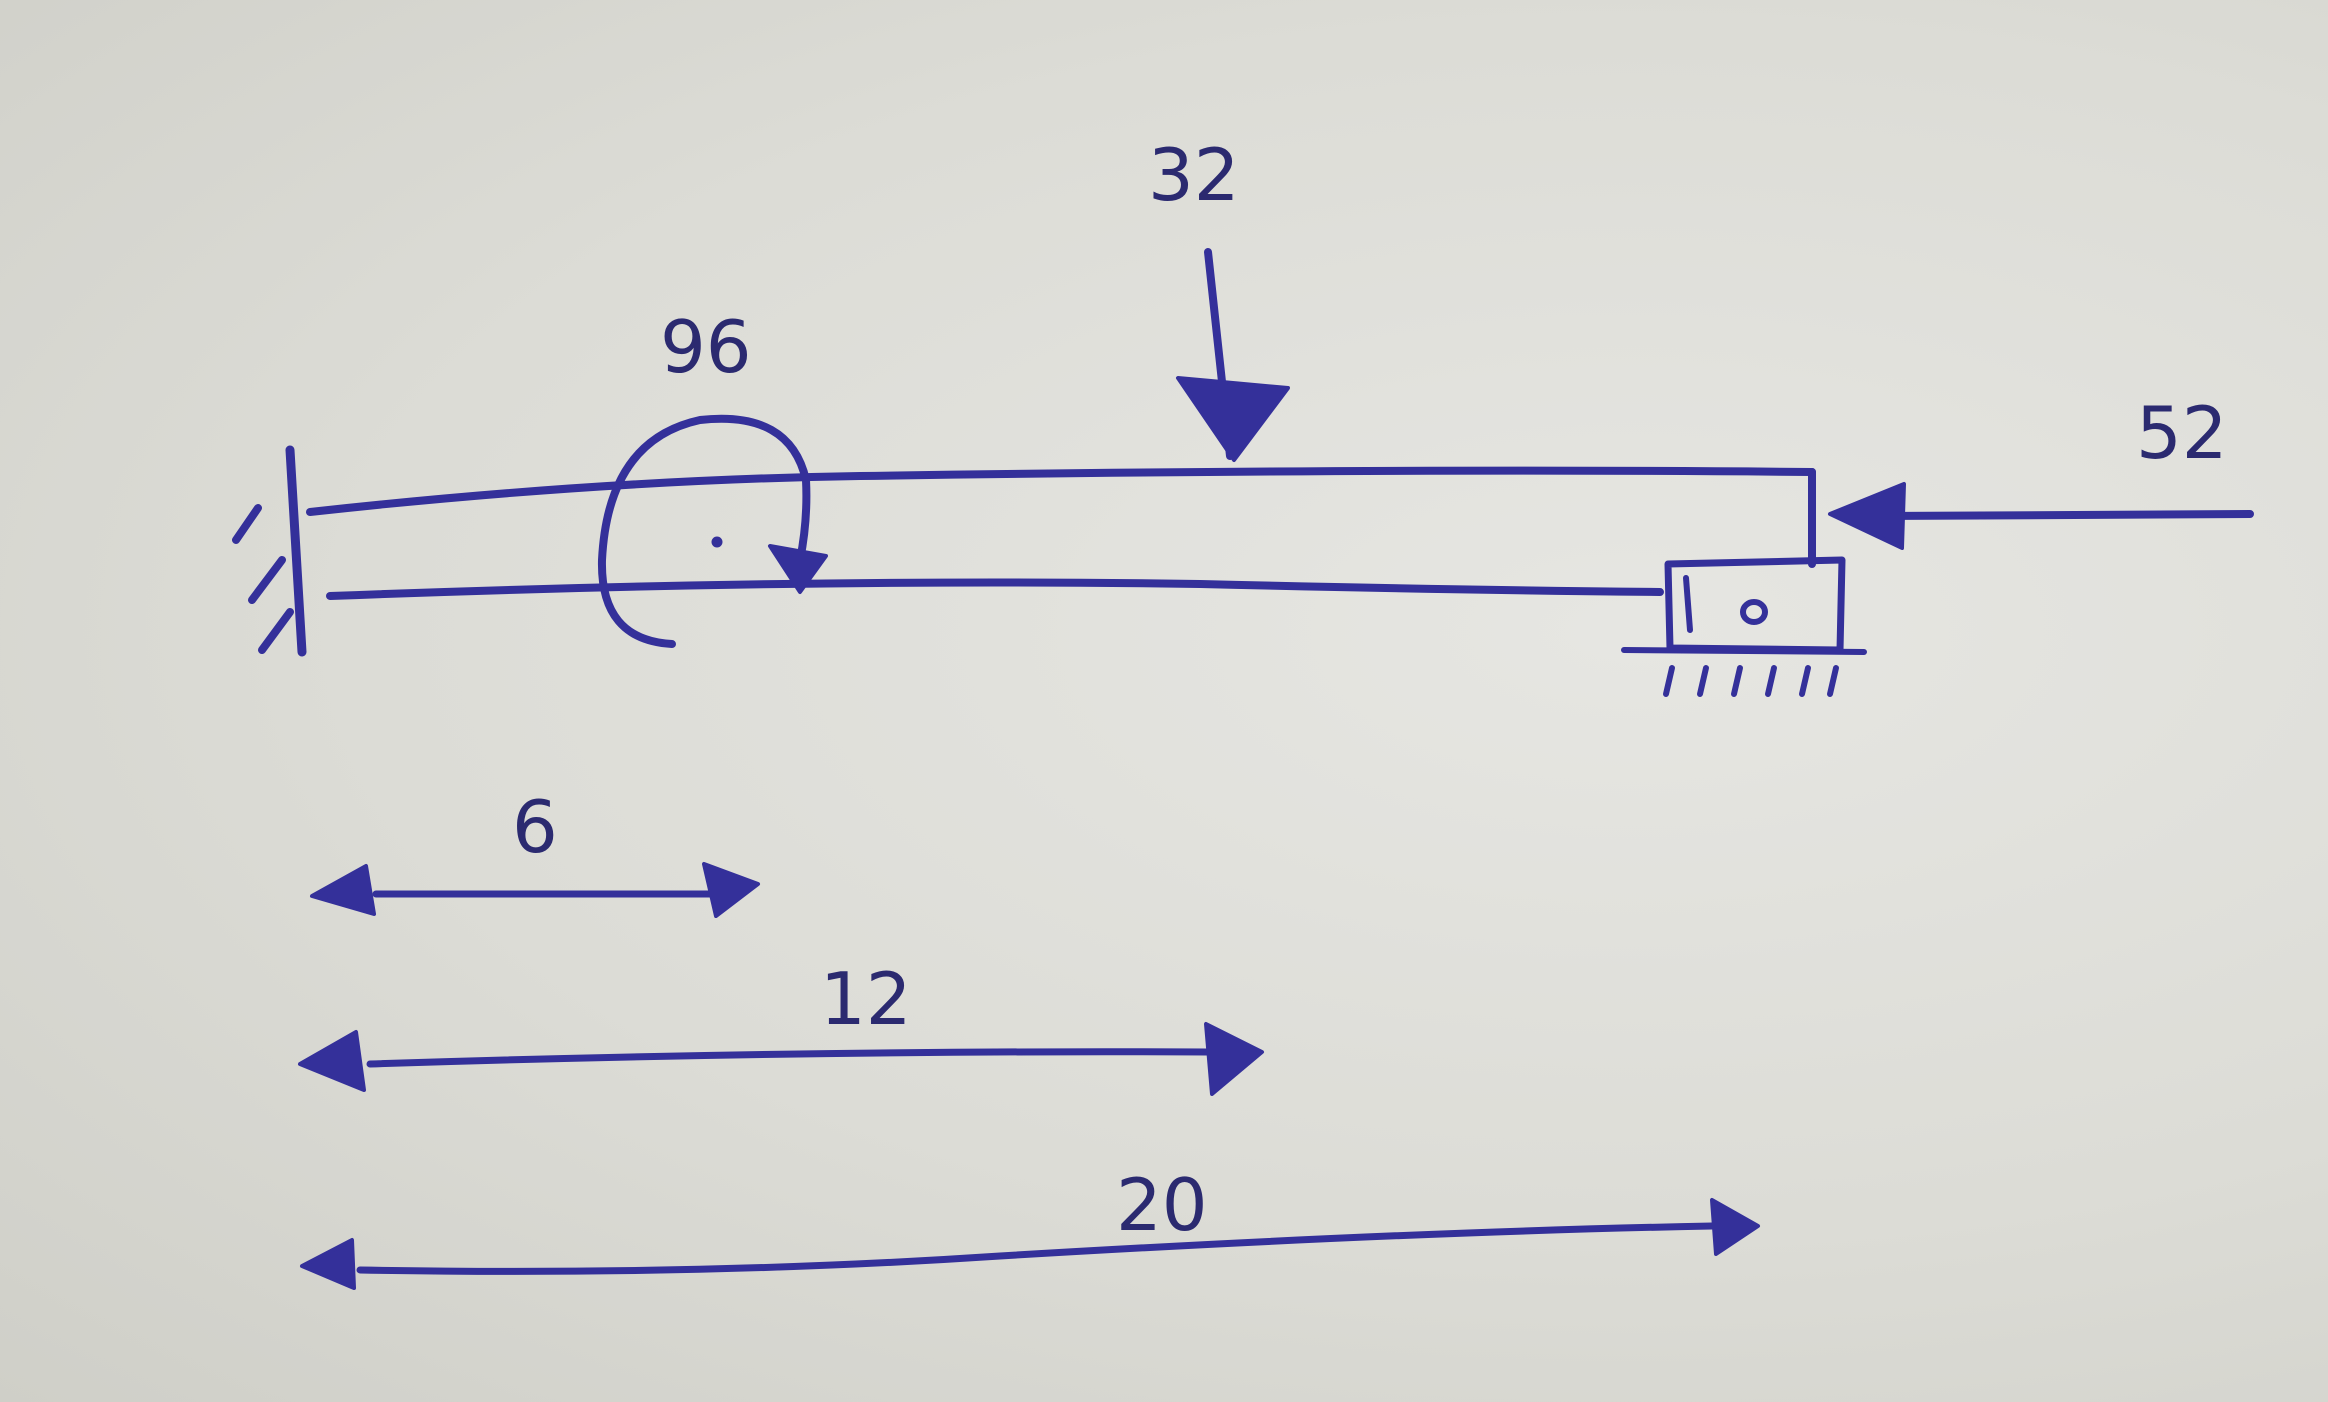  Describe the element at coordinates (706, 347) in the screenshot. I see `moment-label: 96` at that location.